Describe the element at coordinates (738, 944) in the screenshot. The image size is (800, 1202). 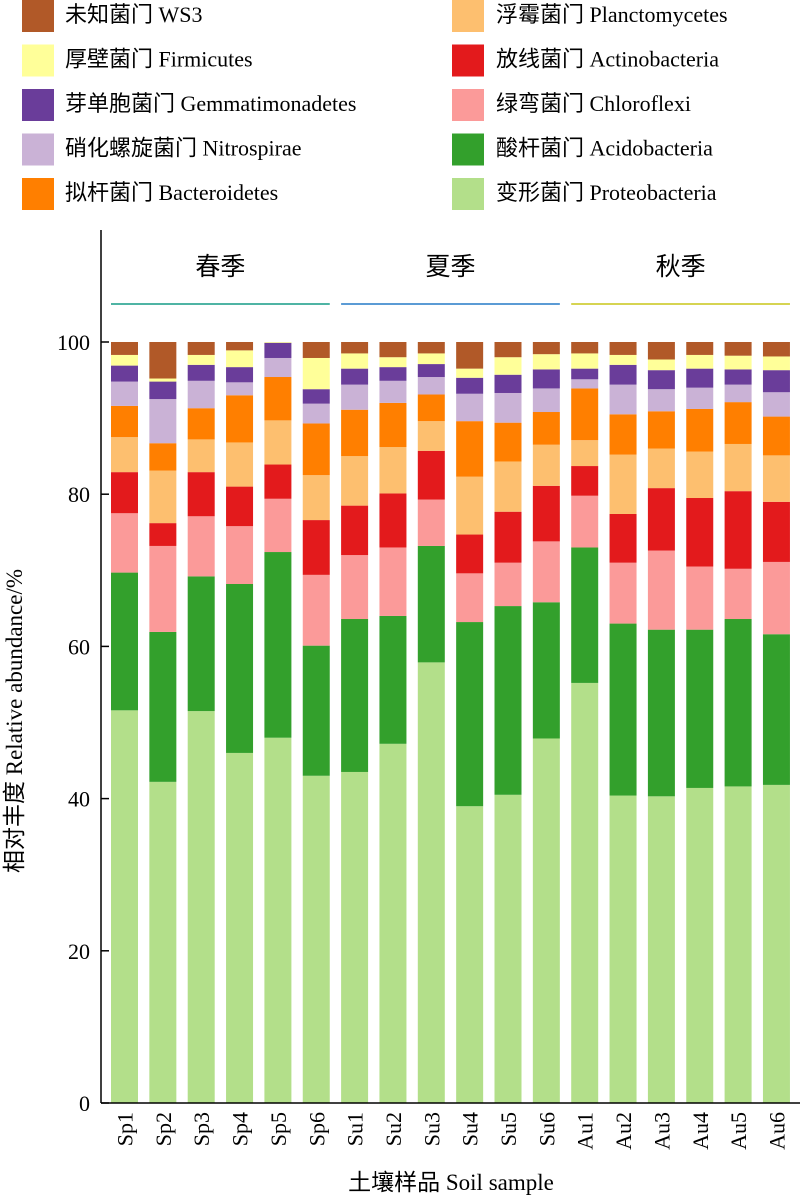
I see `bar-segment-au5-proteobacteria` at that location.